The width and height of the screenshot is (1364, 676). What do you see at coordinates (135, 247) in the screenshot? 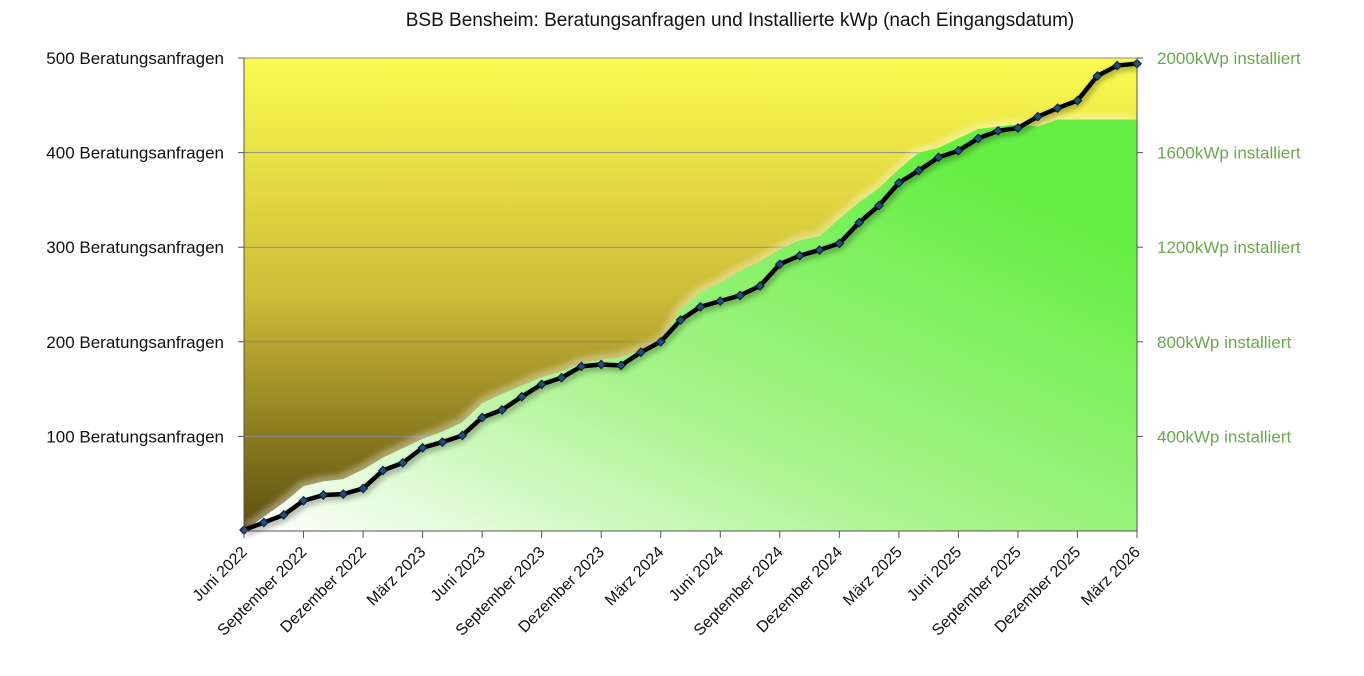
I see `left-tick-label: 300 Beratungsanfragen` at bounding box center [135, 247].